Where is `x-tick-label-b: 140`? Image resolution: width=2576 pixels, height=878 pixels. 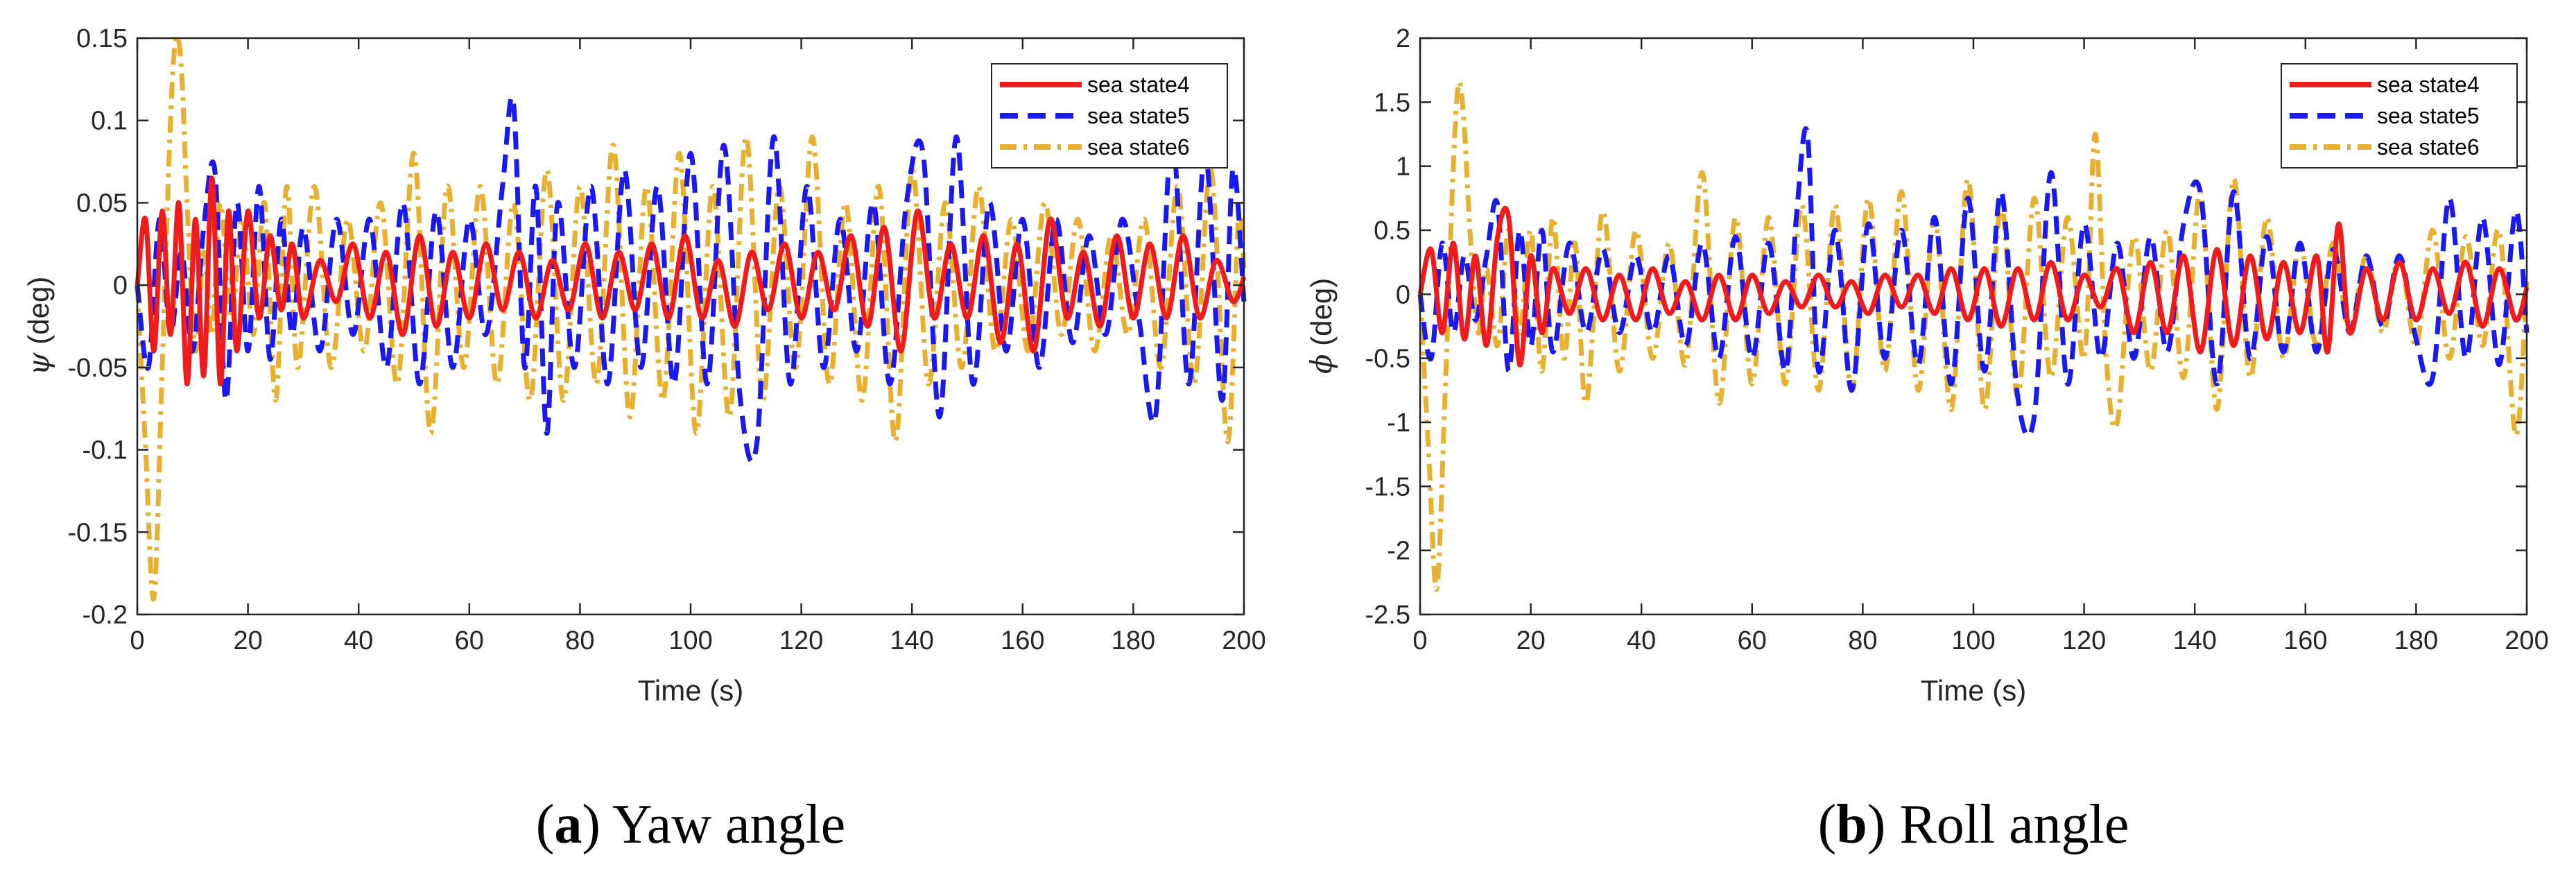 x-tick-label-b: 140 is located at coordinates (2194, 640).